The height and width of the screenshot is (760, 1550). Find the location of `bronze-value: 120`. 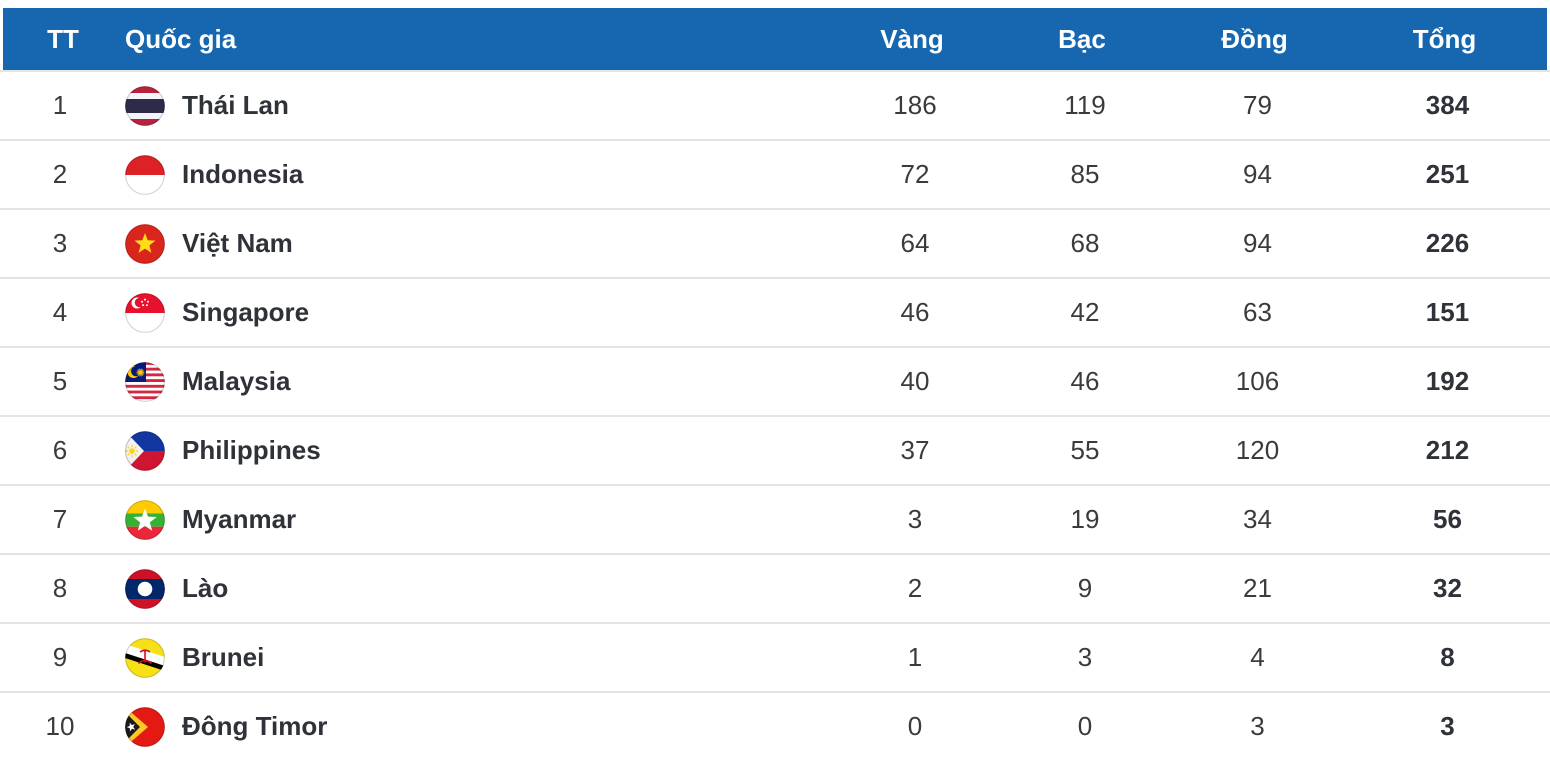

bronze-value: 120 is located at coordinates (1257, 450).